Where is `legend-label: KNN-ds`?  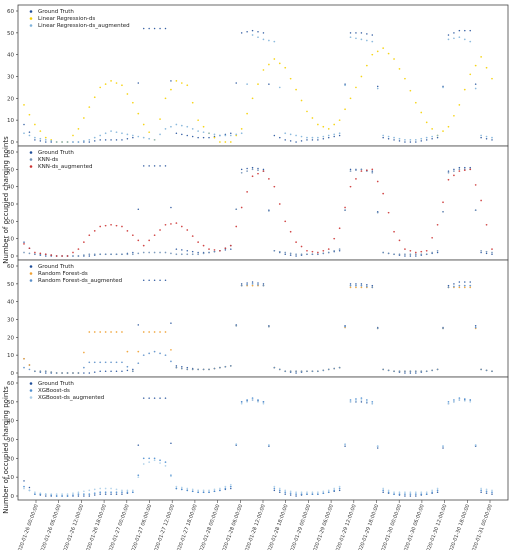
legend-label: KNN-ds is located at coordinates (48, 160).